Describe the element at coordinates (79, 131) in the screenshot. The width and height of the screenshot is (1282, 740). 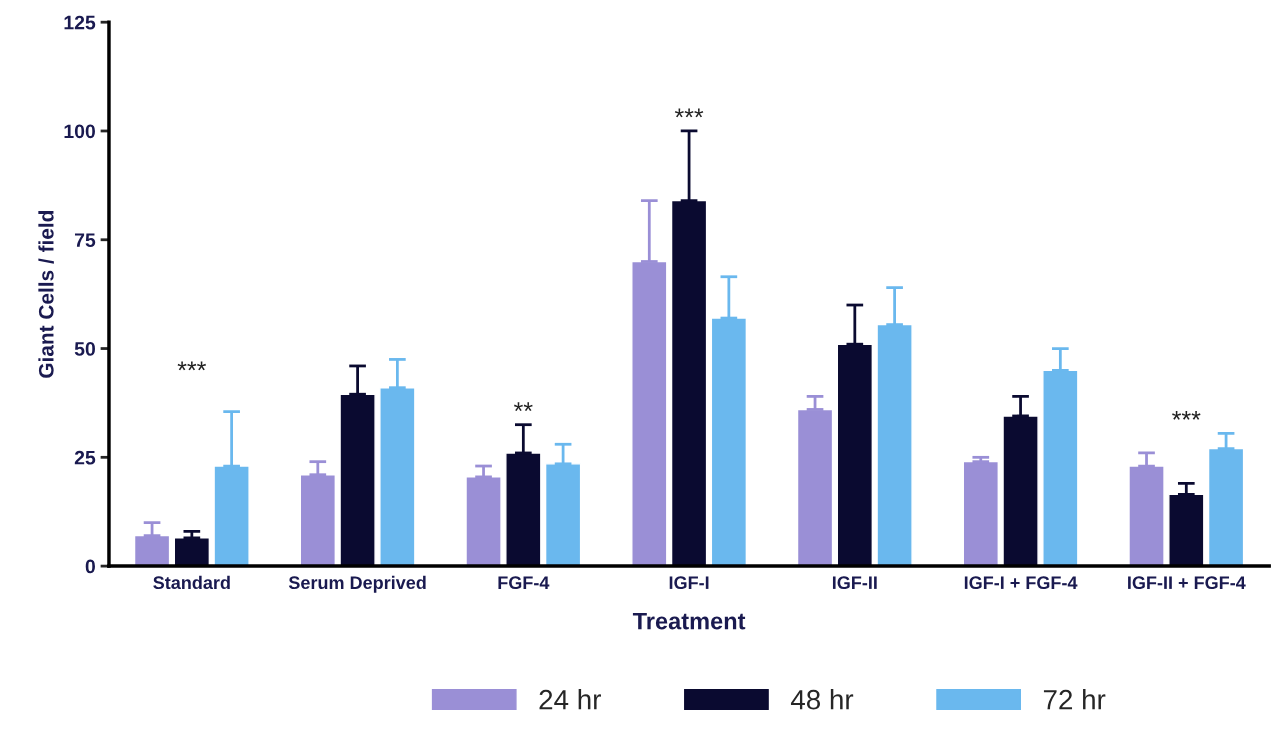
I see `y-tick-label: 100` at that location.